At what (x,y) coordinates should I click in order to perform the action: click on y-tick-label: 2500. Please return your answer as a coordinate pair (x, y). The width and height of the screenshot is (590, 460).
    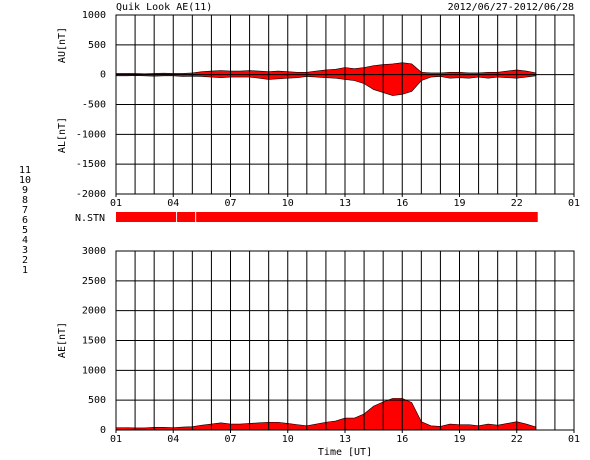
    Looking at the image, I should click on (94, 281).